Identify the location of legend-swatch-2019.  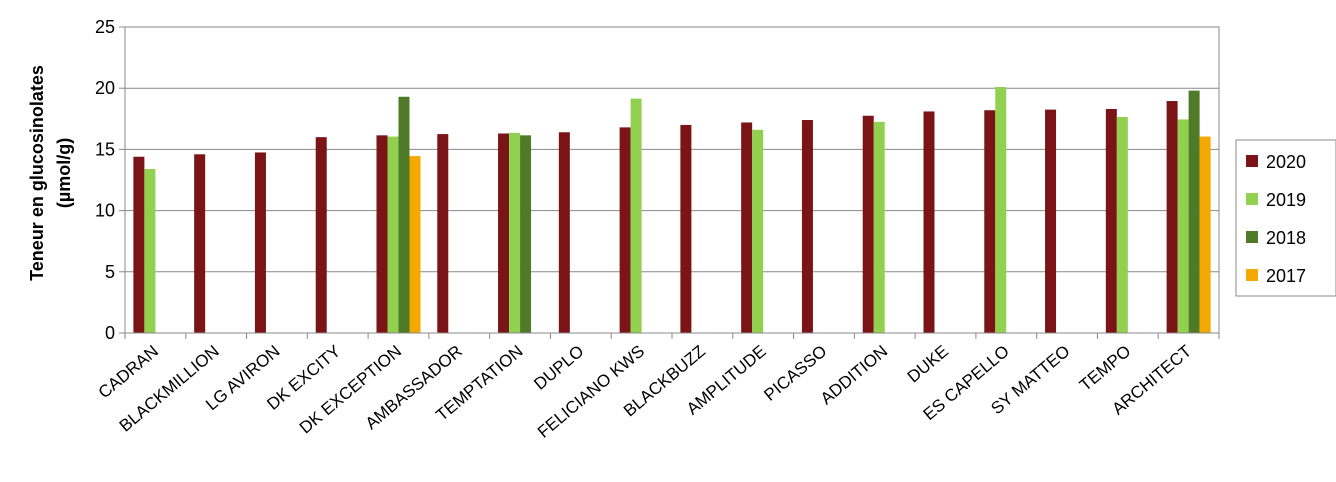
(1252, 199).